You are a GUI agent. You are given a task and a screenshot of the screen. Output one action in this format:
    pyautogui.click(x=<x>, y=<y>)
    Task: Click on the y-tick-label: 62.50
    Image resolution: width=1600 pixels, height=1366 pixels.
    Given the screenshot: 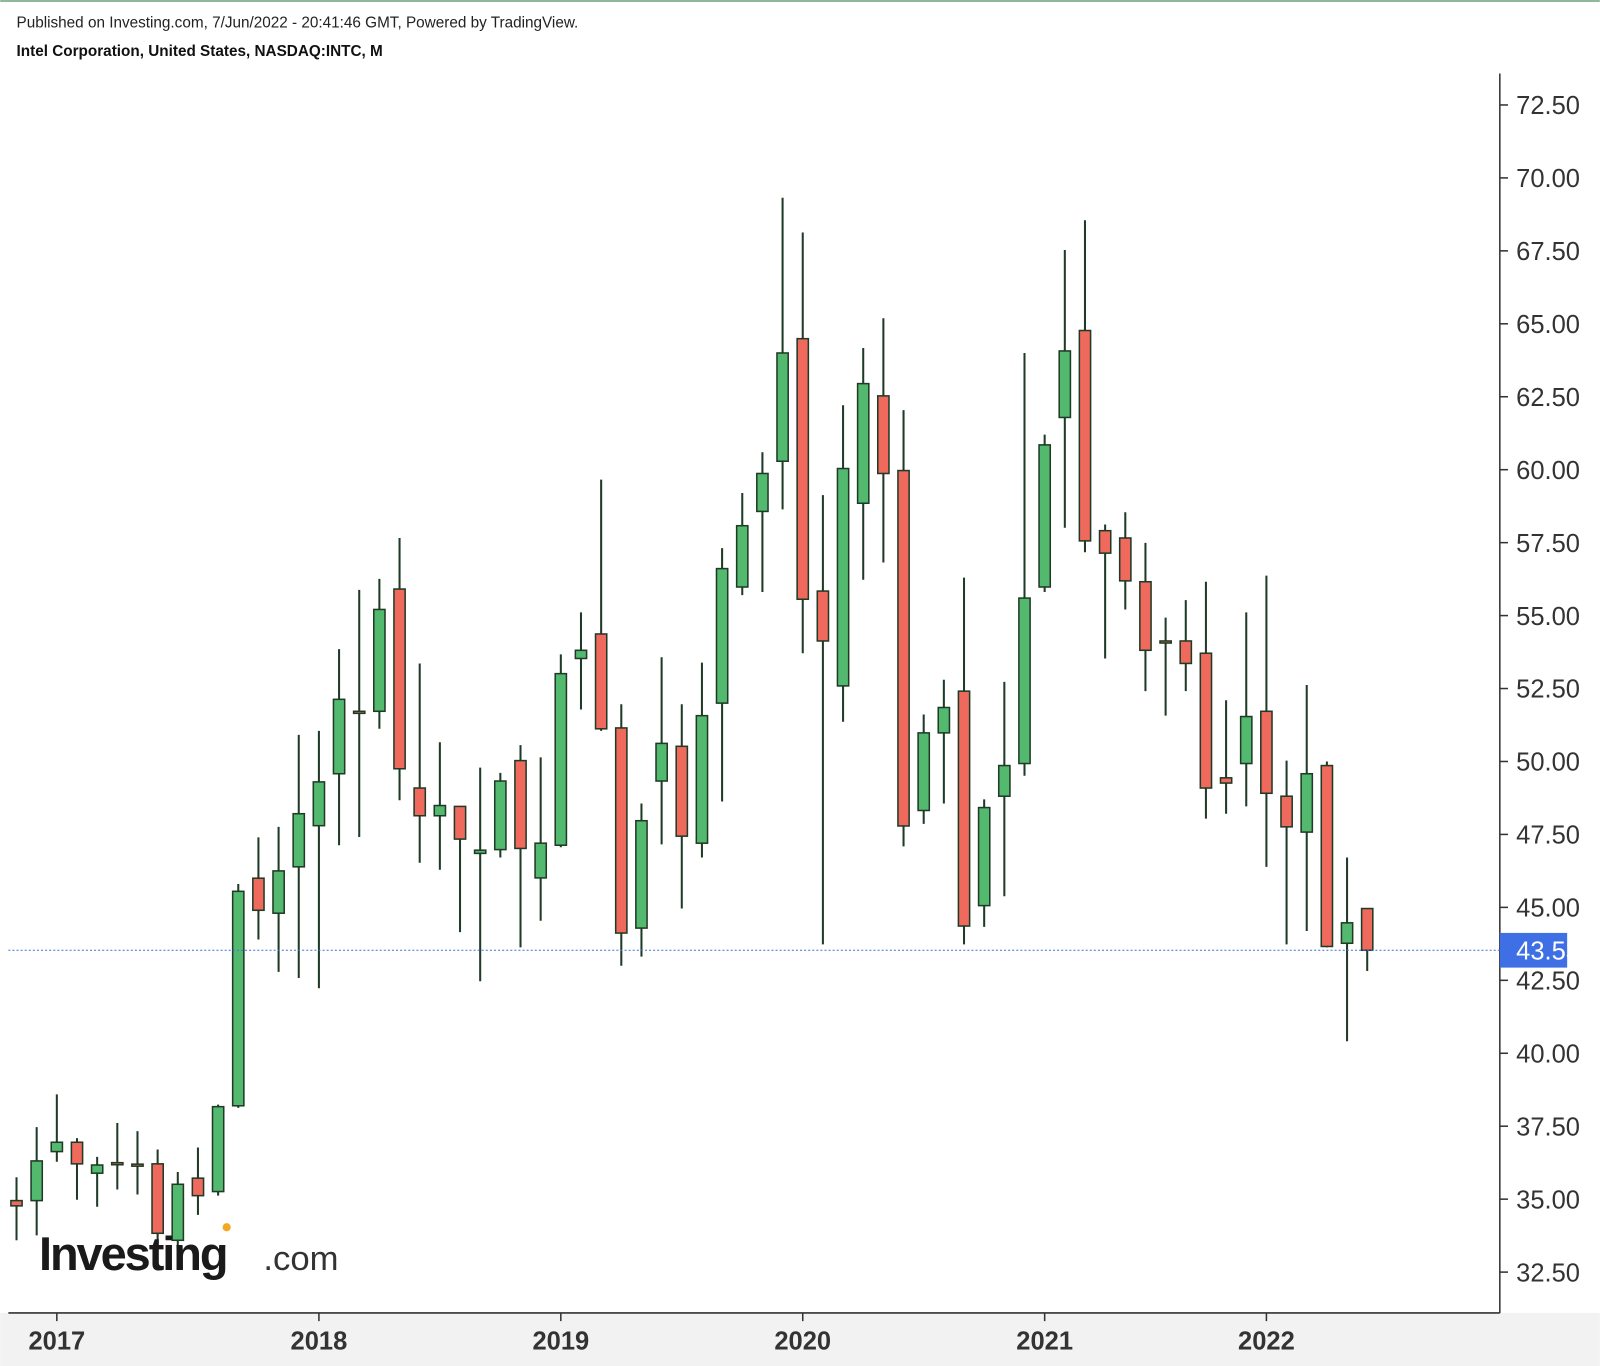 What is the action you would take?
    pyautogui.click(x=1548, y=398)
    